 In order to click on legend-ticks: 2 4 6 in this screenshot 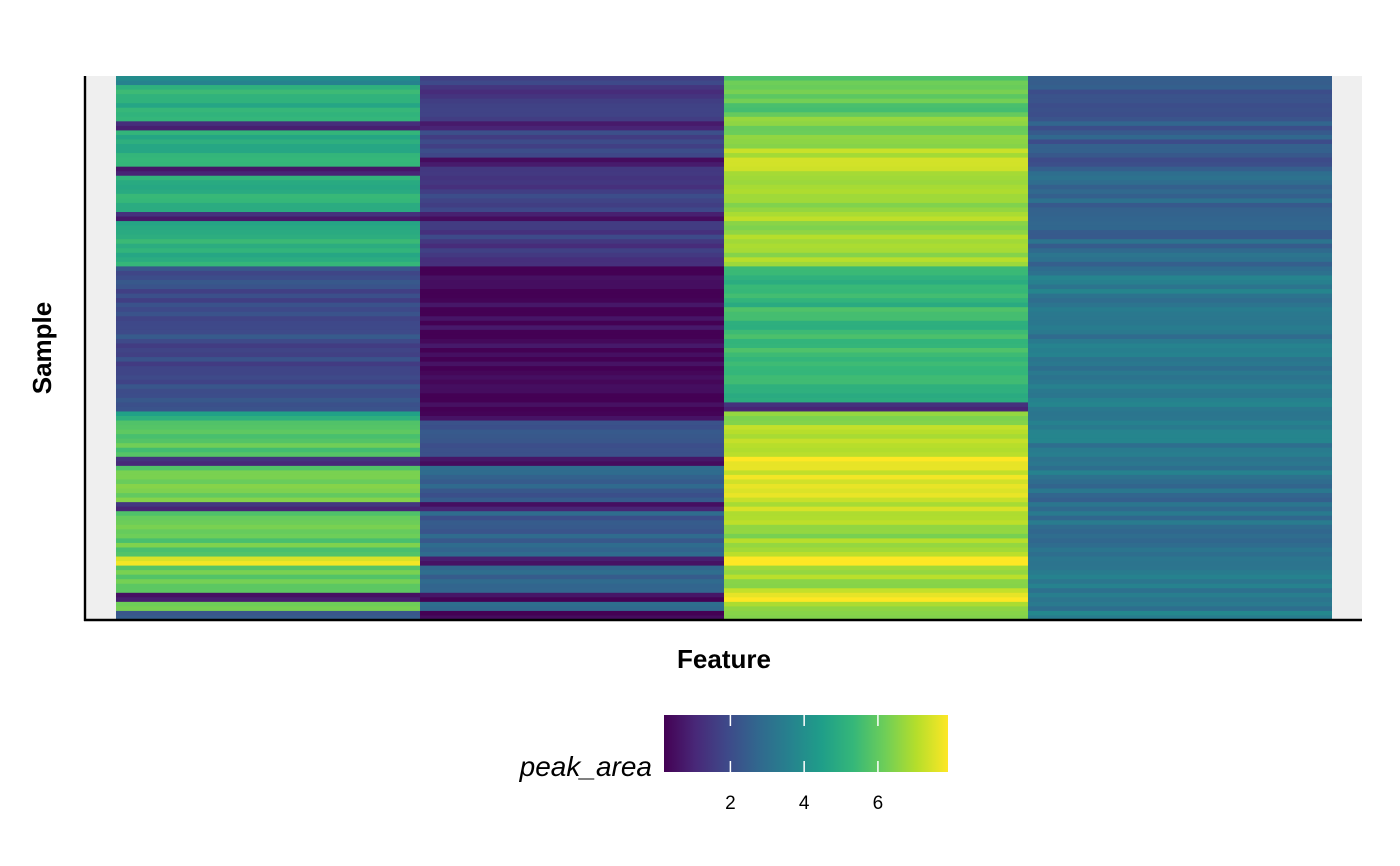, I will do `click(804, 764)`.